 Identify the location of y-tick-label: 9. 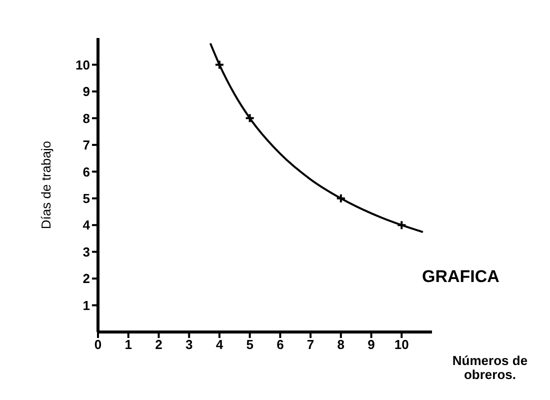
(86, 92).